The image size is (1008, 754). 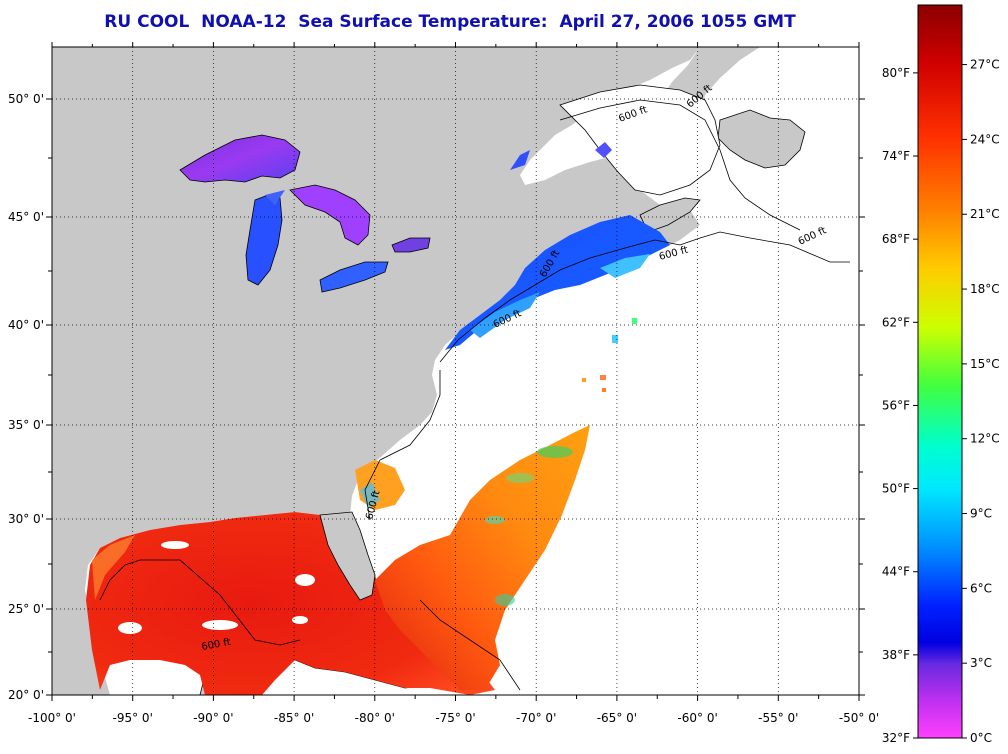 What do you see at coordinates (26, 425) in the screenshot?
I see `lat-tick-label: 35° 0'` at bounding box center [26, 425].